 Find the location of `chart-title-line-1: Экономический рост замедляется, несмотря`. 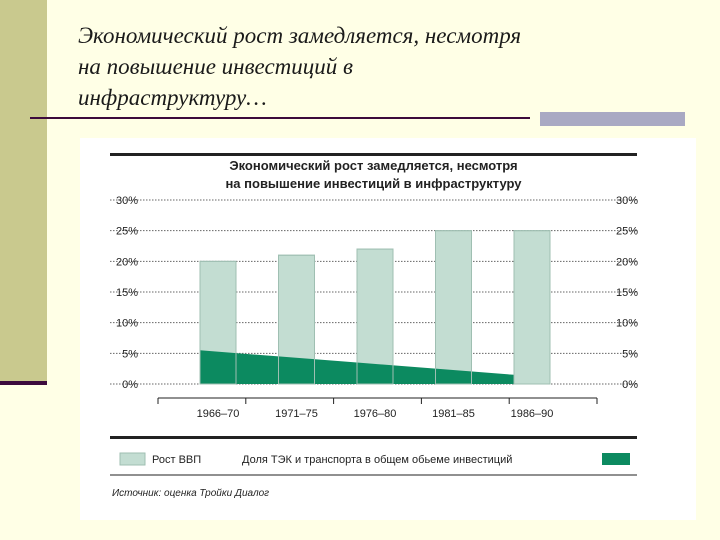

chart-title-line-1: Экономический рост замедляется, несмотря is located at coordinates (373, 165).